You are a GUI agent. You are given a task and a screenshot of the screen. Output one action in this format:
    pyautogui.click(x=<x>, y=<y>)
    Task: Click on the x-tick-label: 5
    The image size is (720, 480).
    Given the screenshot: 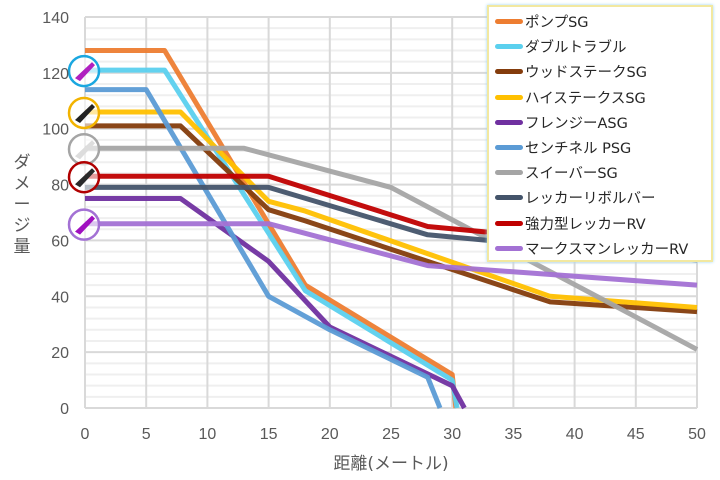 What is the action you would take?
    pyautogui.click(x=146, y=434)
    